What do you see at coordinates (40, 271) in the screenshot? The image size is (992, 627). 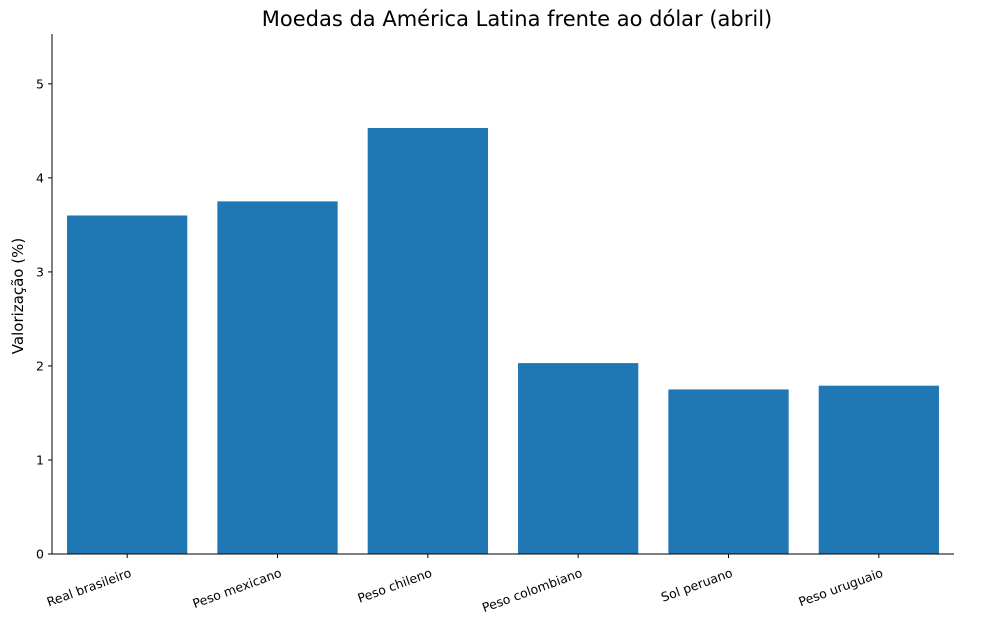 I see `y-tick-label: 3` at bounding box center [40, 271].